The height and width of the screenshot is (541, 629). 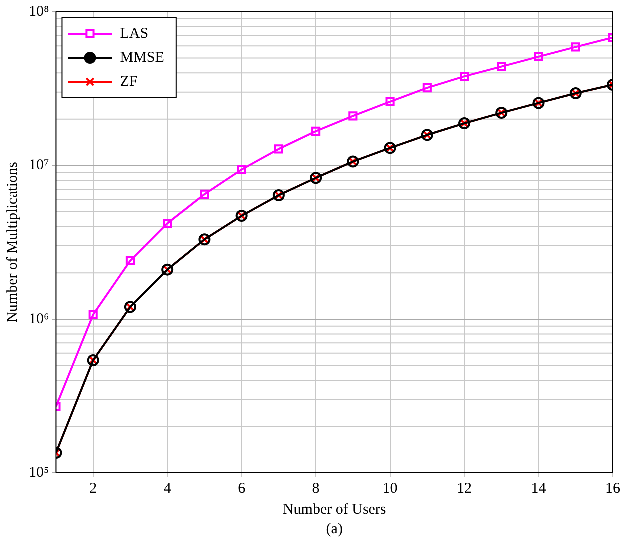 I want to click on legend-label: LAS, so click(x=134, y=34).